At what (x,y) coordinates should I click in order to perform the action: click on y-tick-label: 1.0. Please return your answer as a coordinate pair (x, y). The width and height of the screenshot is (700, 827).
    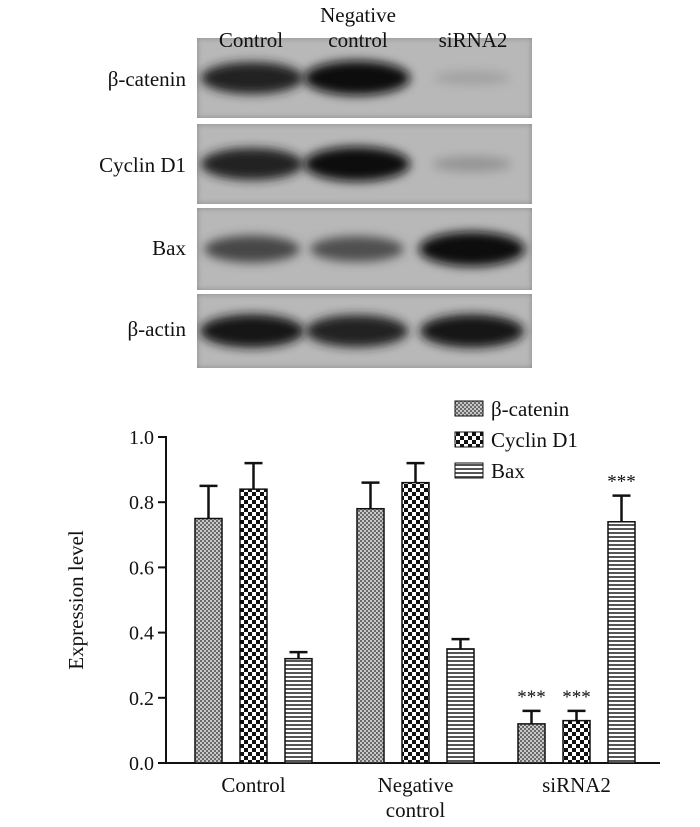
    Looking at the image, I should click on (141, 438).